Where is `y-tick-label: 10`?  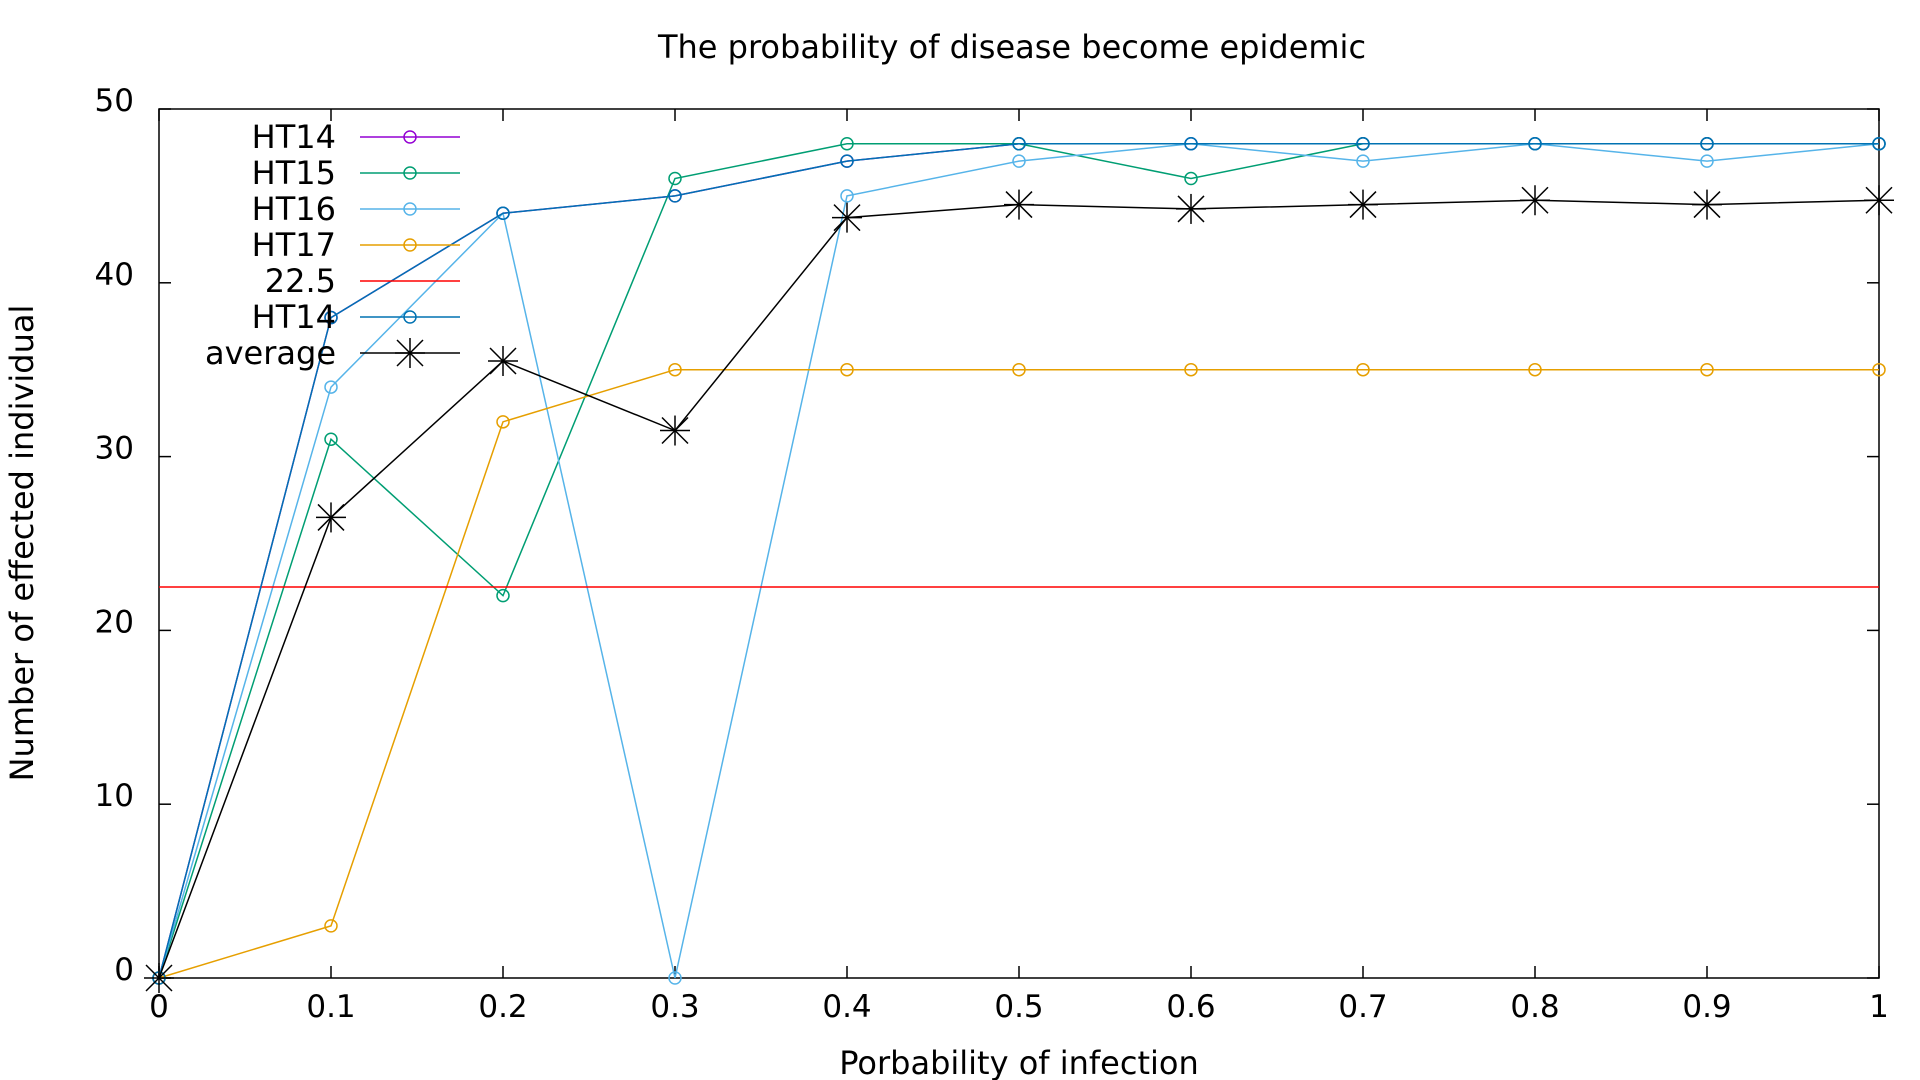
y-tick-label: 10 is located at coordinates (114, 796).